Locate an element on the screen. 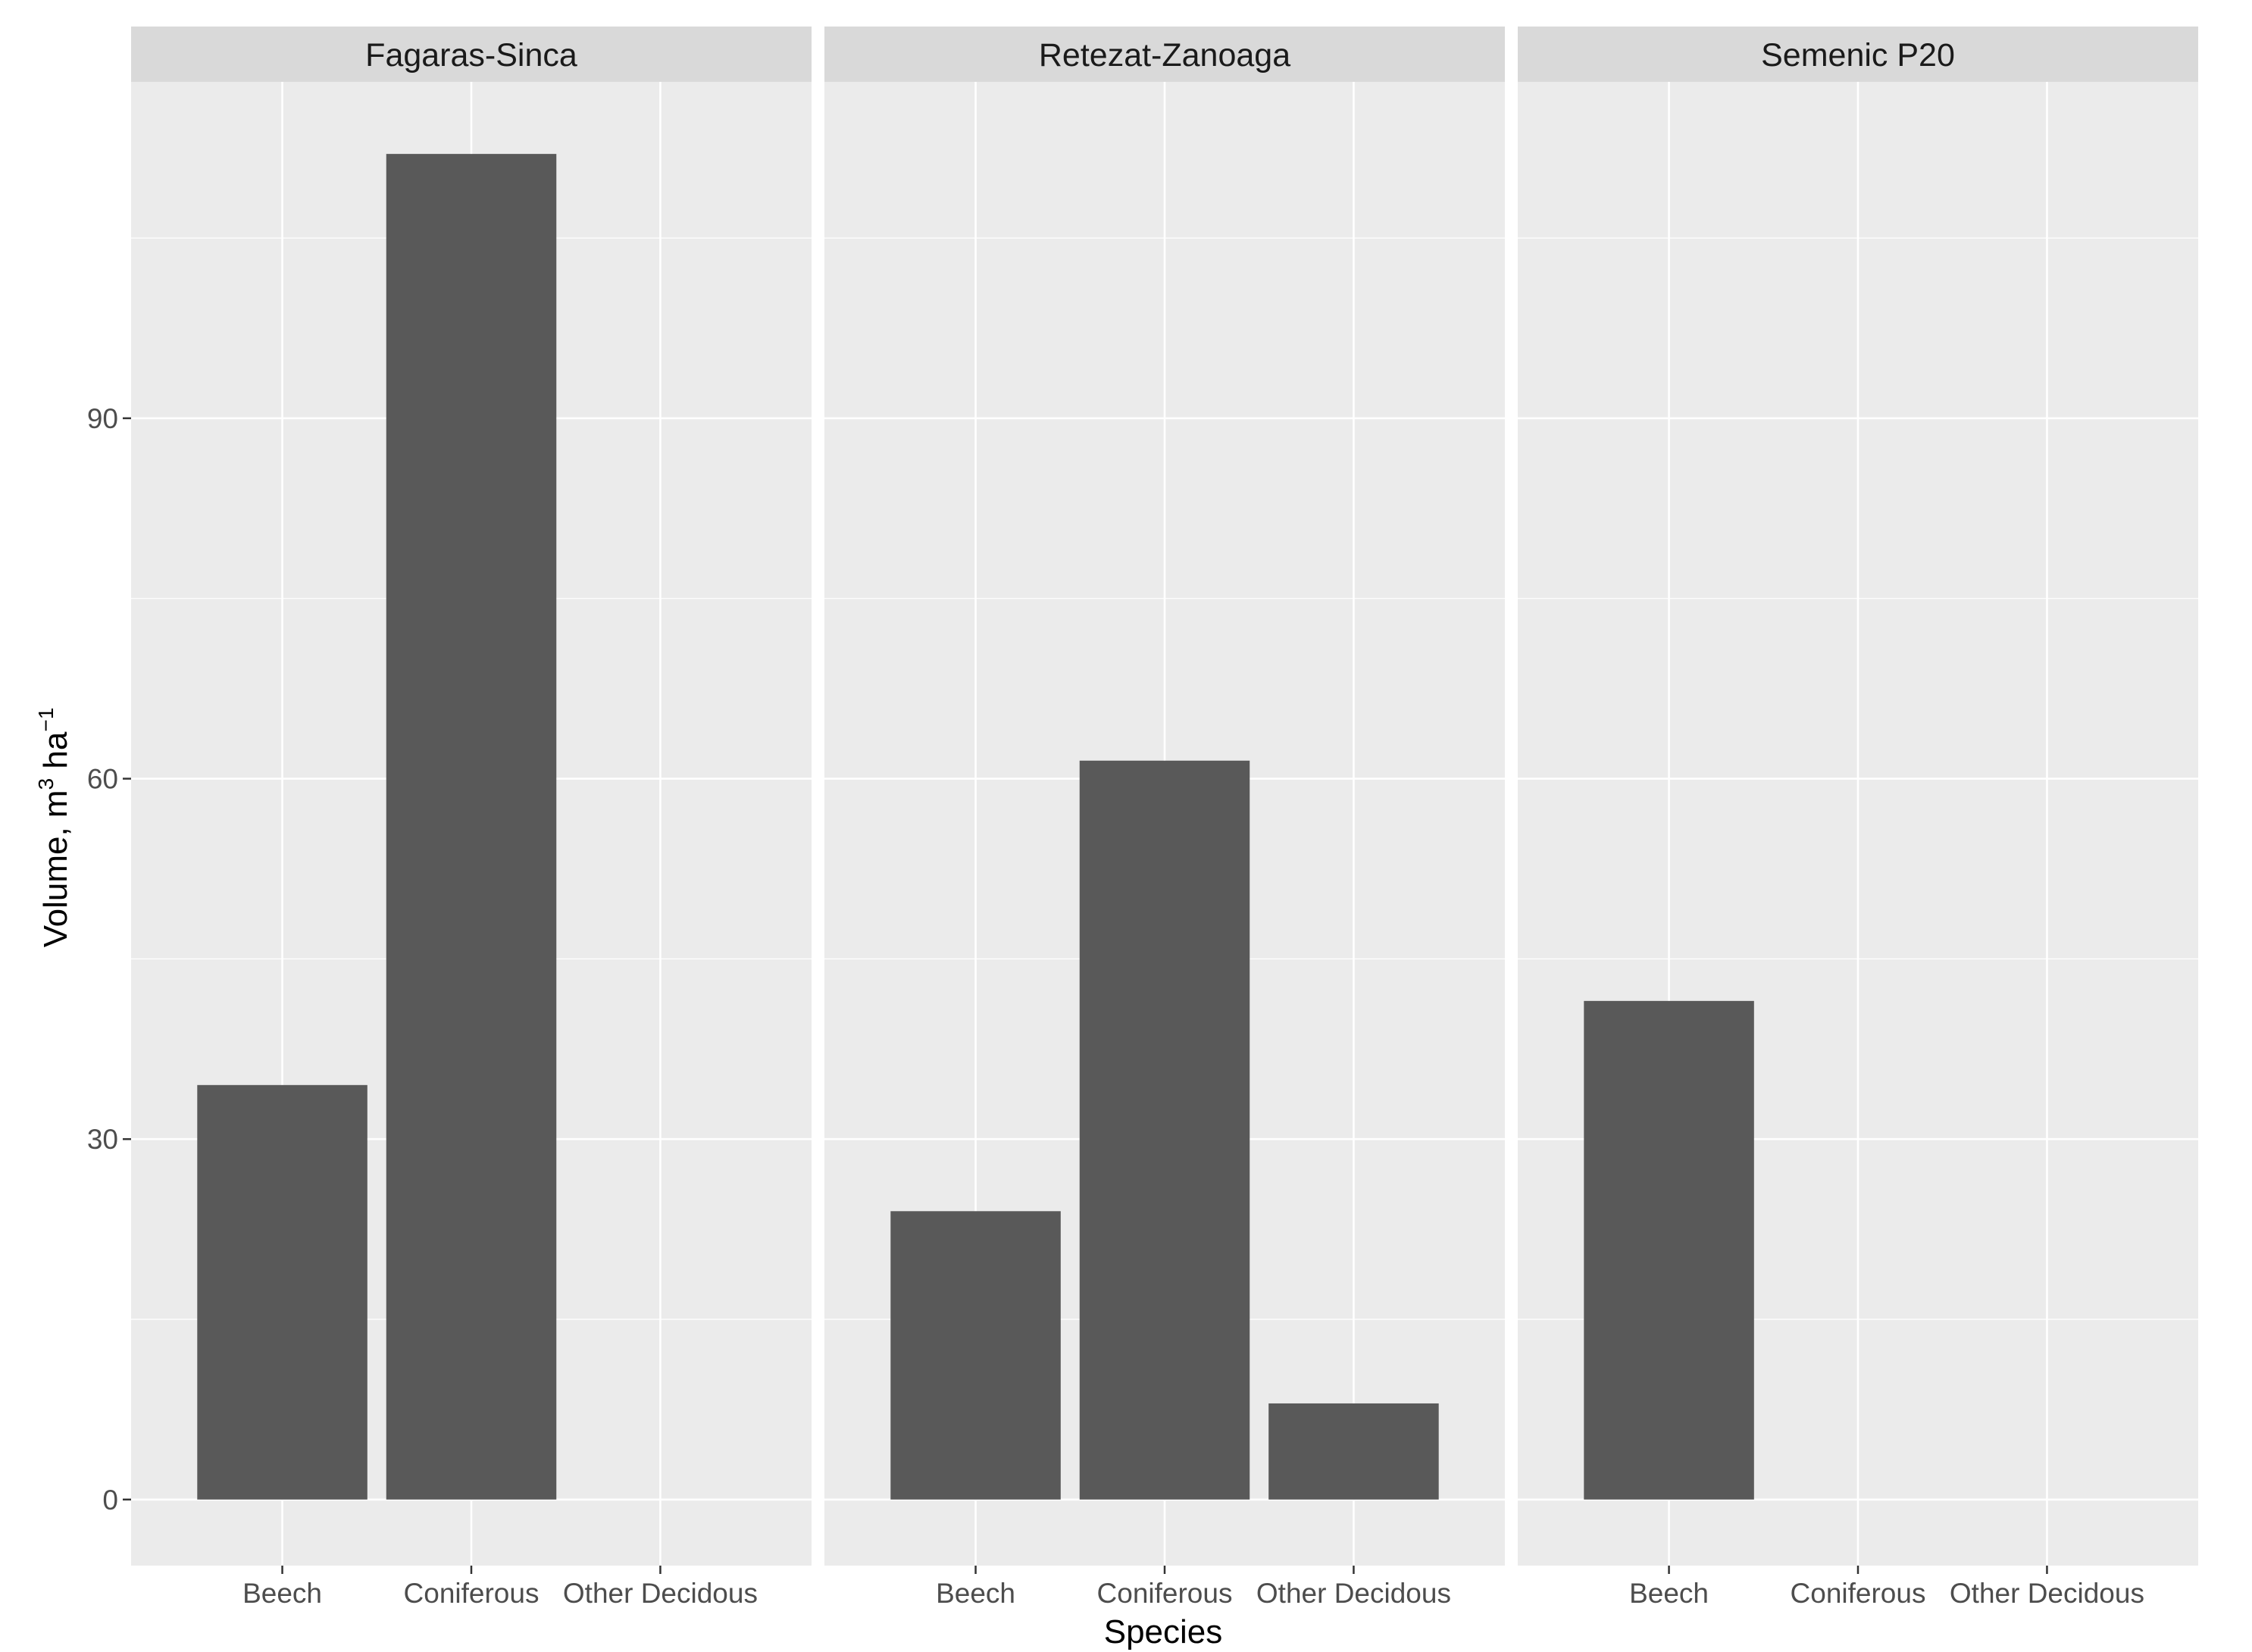  x-axis-title: Species is located at coordinates (1164, 1631).